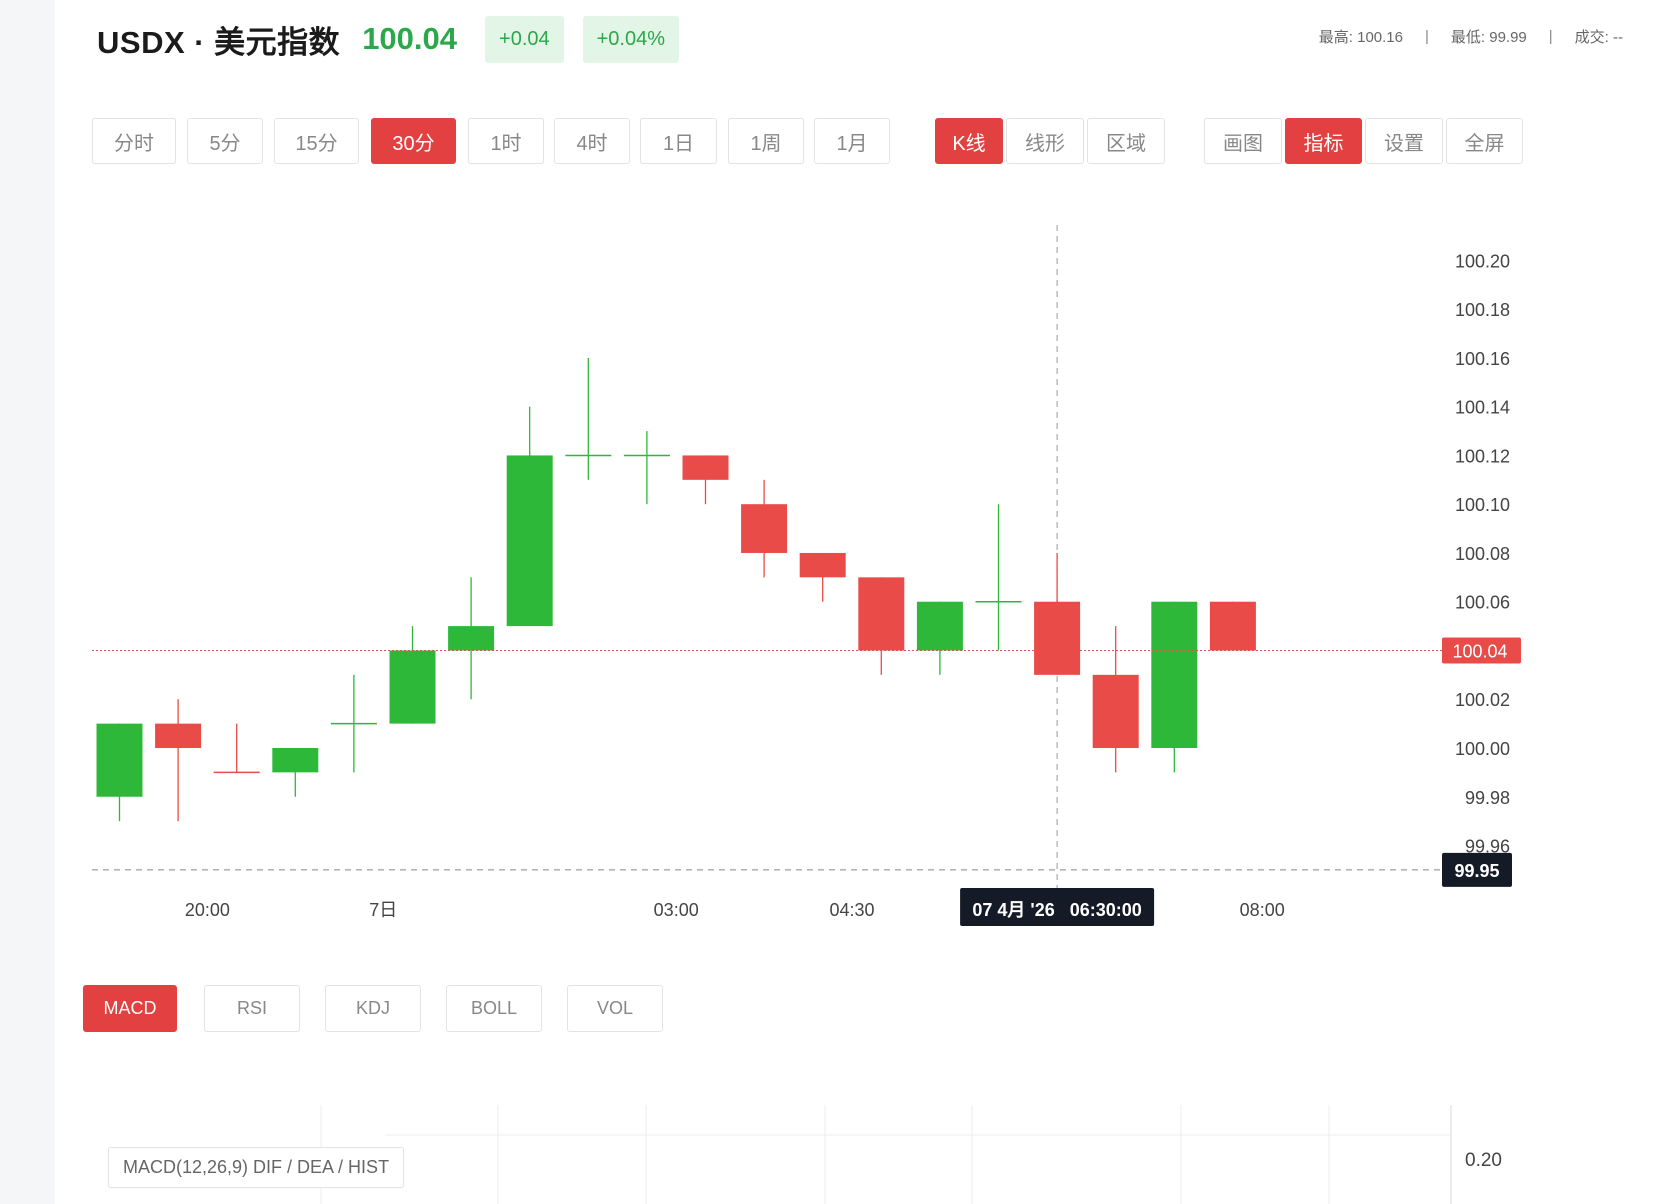 The image size is (1658, 1204). I want to click on chart-type-area-button: 区域, so click(1126, 141).